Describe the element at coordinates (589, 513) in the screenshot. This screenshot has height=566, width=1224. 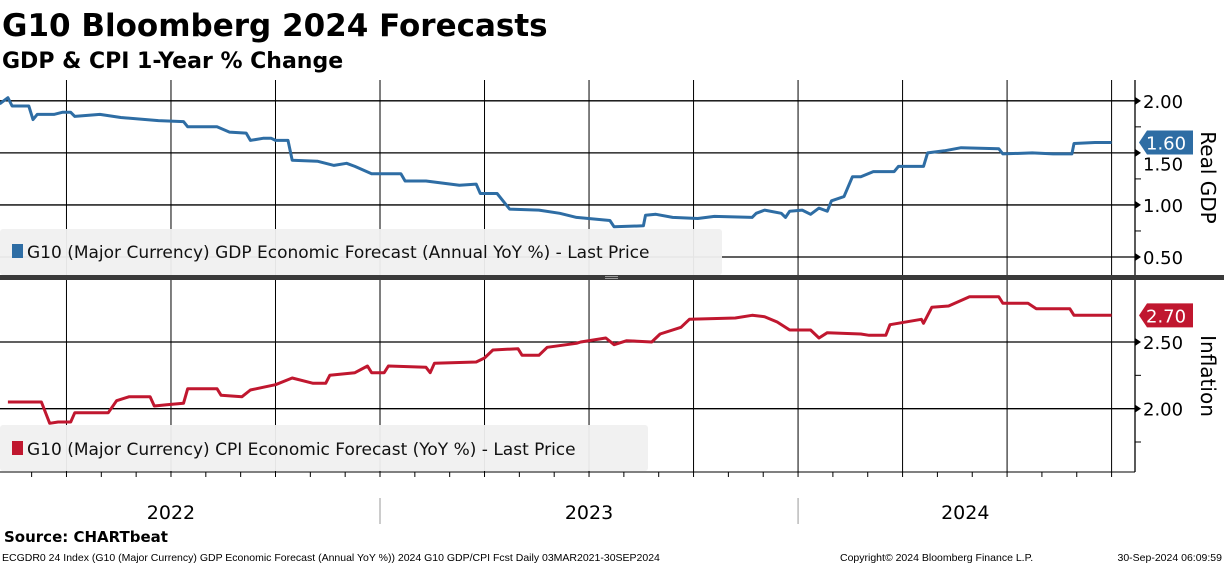
I see `x-year-label: 2023` at that location.